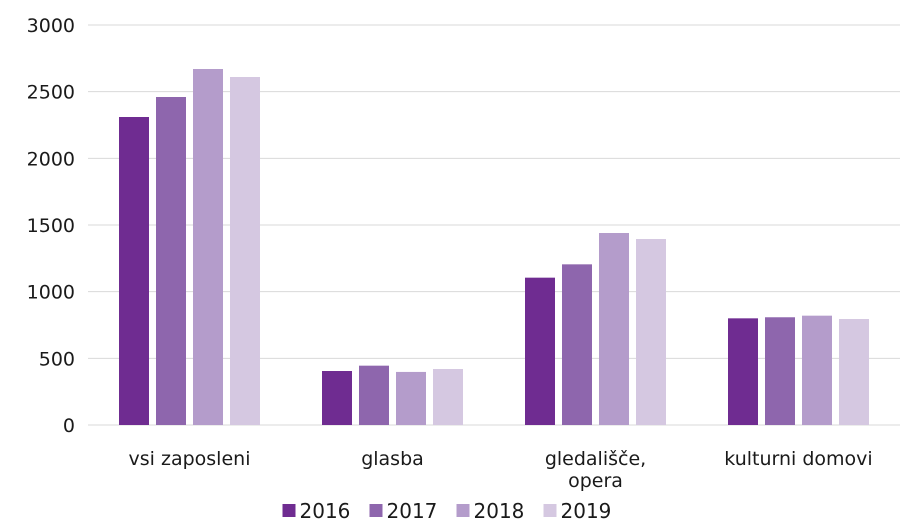 This screenshot has width=905, height=526. Describe the element at coordinates (51, 93) in the screenshot. I see `y-tick-label: 2500` at that location.